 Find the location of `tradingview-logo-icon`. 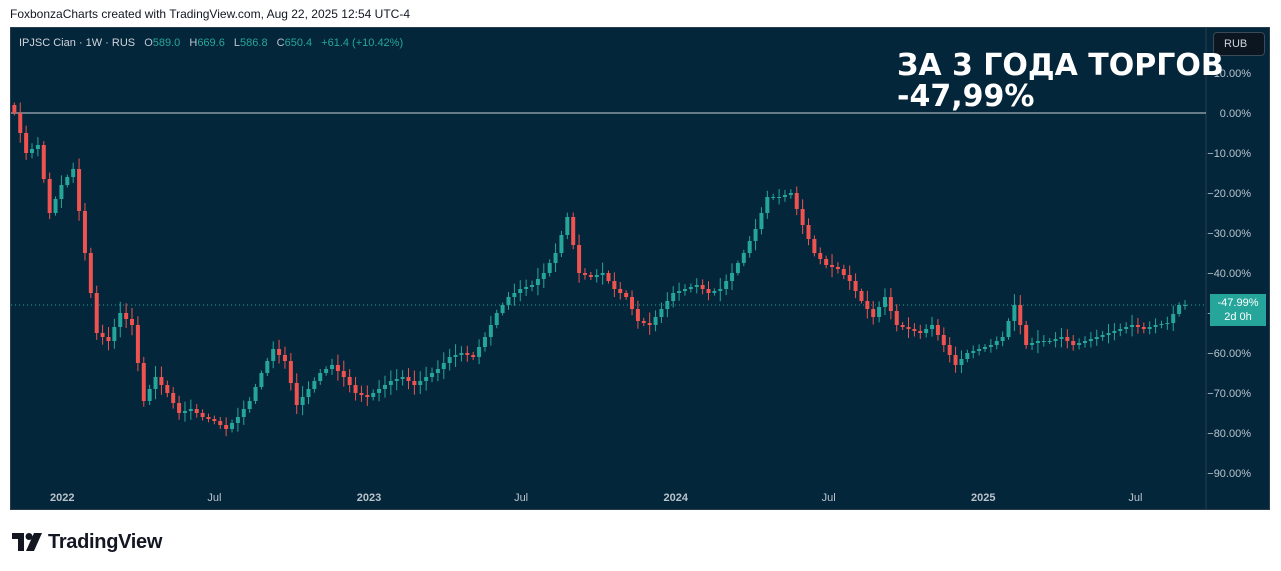

tradingview-logo-icon is located at coordinates (27, 542).